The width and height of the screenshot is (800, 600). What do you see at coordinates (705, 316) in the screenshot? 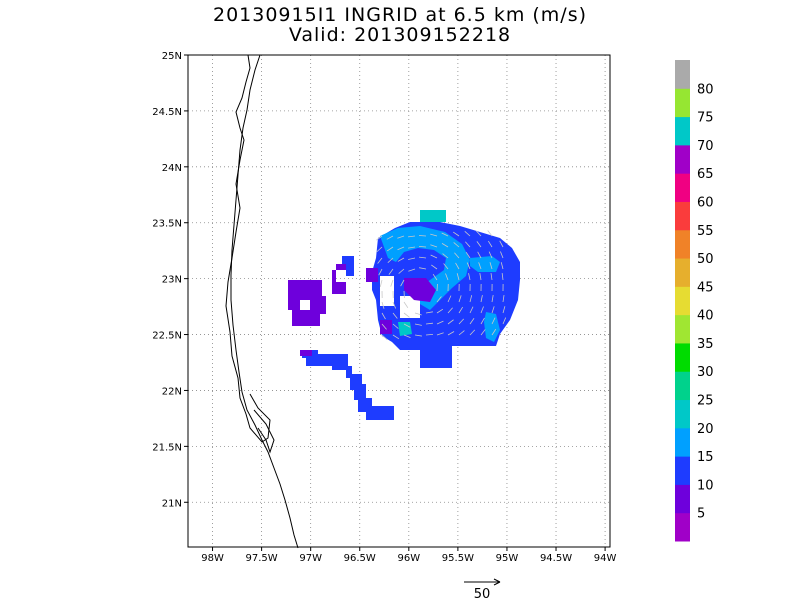
I see `colorbar-label: 40` at bounding box center [705, 316].